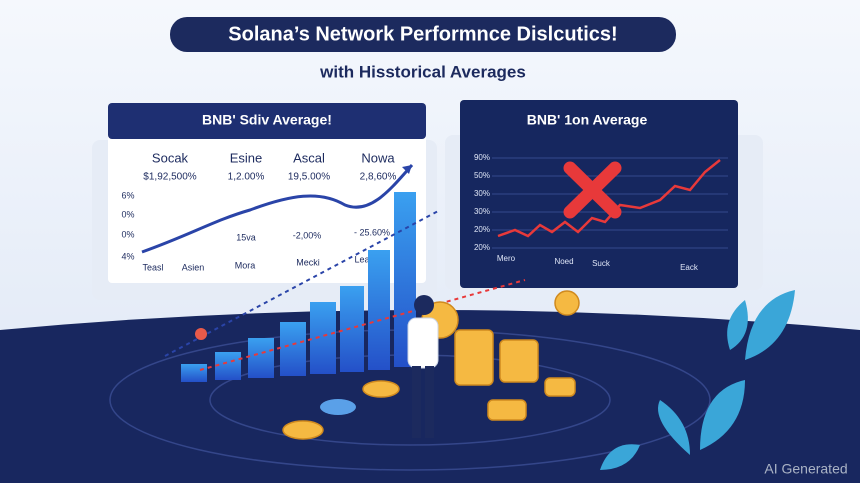  Describe the element at coordinates (805, 469) in the screenshot. I see `watermark: AI Generated` at that location.